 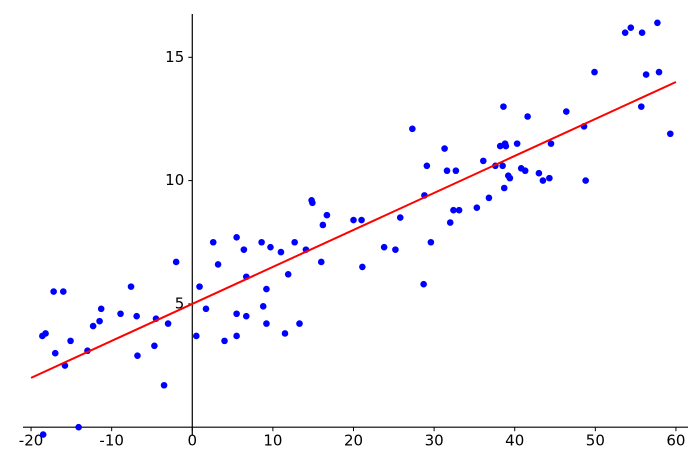 What do you see at coordinates (193, 441) in the screenshot?
I see `x-tick-label: 0` at bounding box center [193, 441].